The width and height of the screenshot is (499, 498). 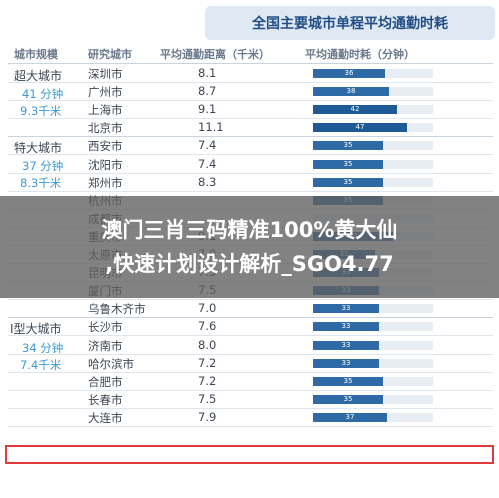 What do you see at coordinates (207, 344) in the screenshot?
I see `distance-value: 8.0` at bounding box center [207, 344].